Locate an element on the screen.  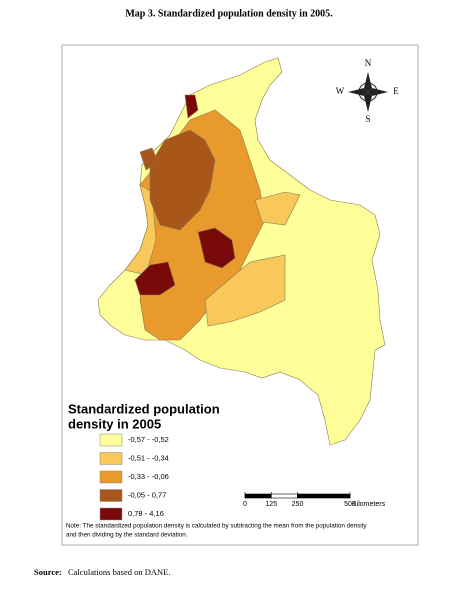
compass: N S W E is located at coordinates (368, 91).